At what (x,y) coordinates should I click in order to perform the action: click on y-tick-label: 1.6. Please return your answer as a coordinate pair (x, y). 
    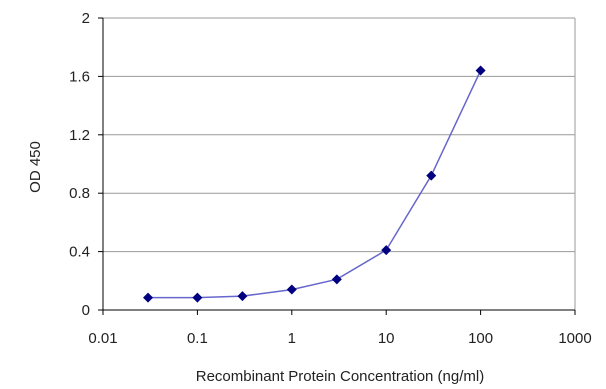
    Looking at the image, I should click on (79, 76).